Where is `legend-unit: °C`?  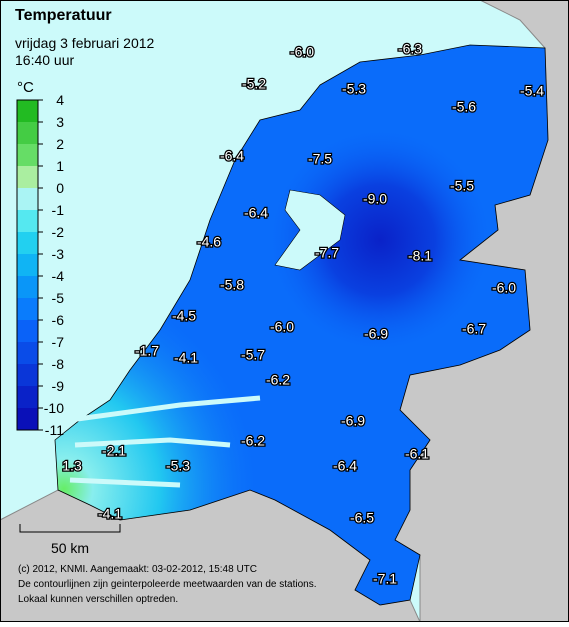 legend-unit: °C is located at coordinates (25, 87).